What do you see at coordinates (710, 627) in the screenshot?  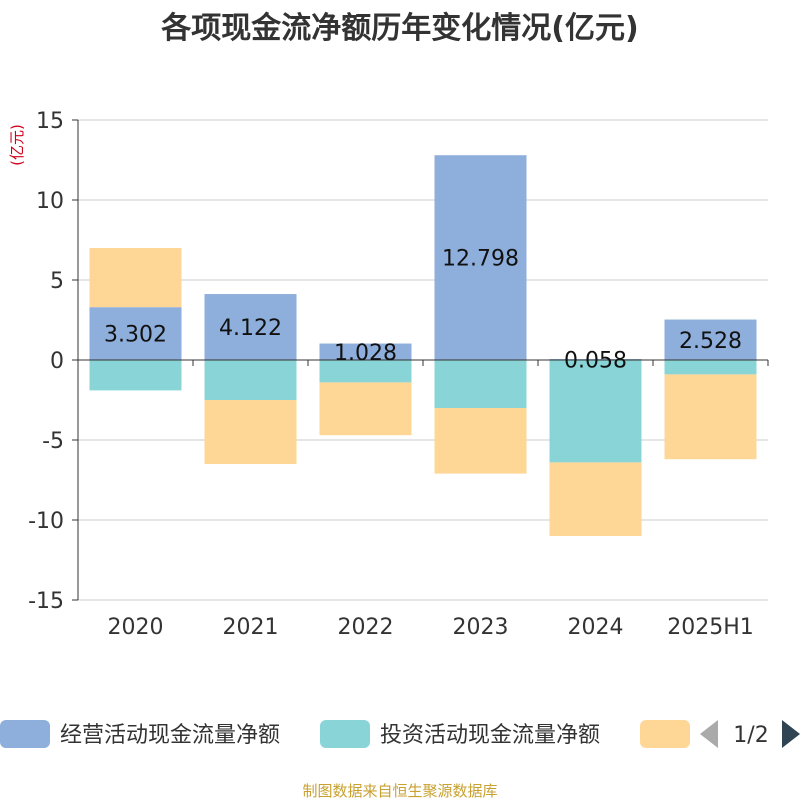 I see `x-tick-label: 2025H1` at bounding box center [710, 627].